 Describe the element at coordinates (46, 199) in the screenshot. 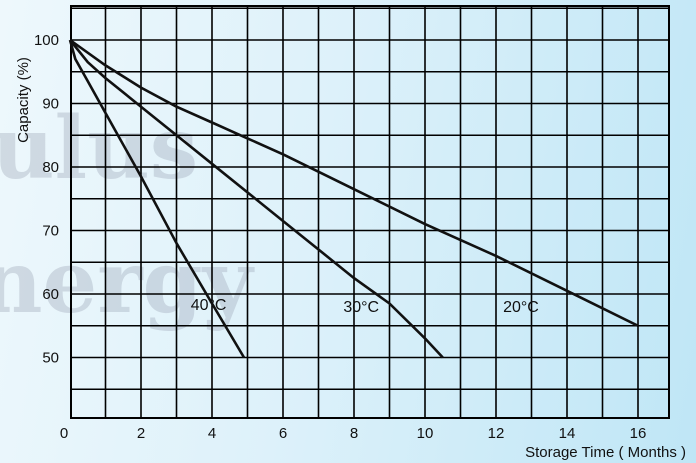

I see `y-tick-labels: 50 60 70 80 90 100` at that location.